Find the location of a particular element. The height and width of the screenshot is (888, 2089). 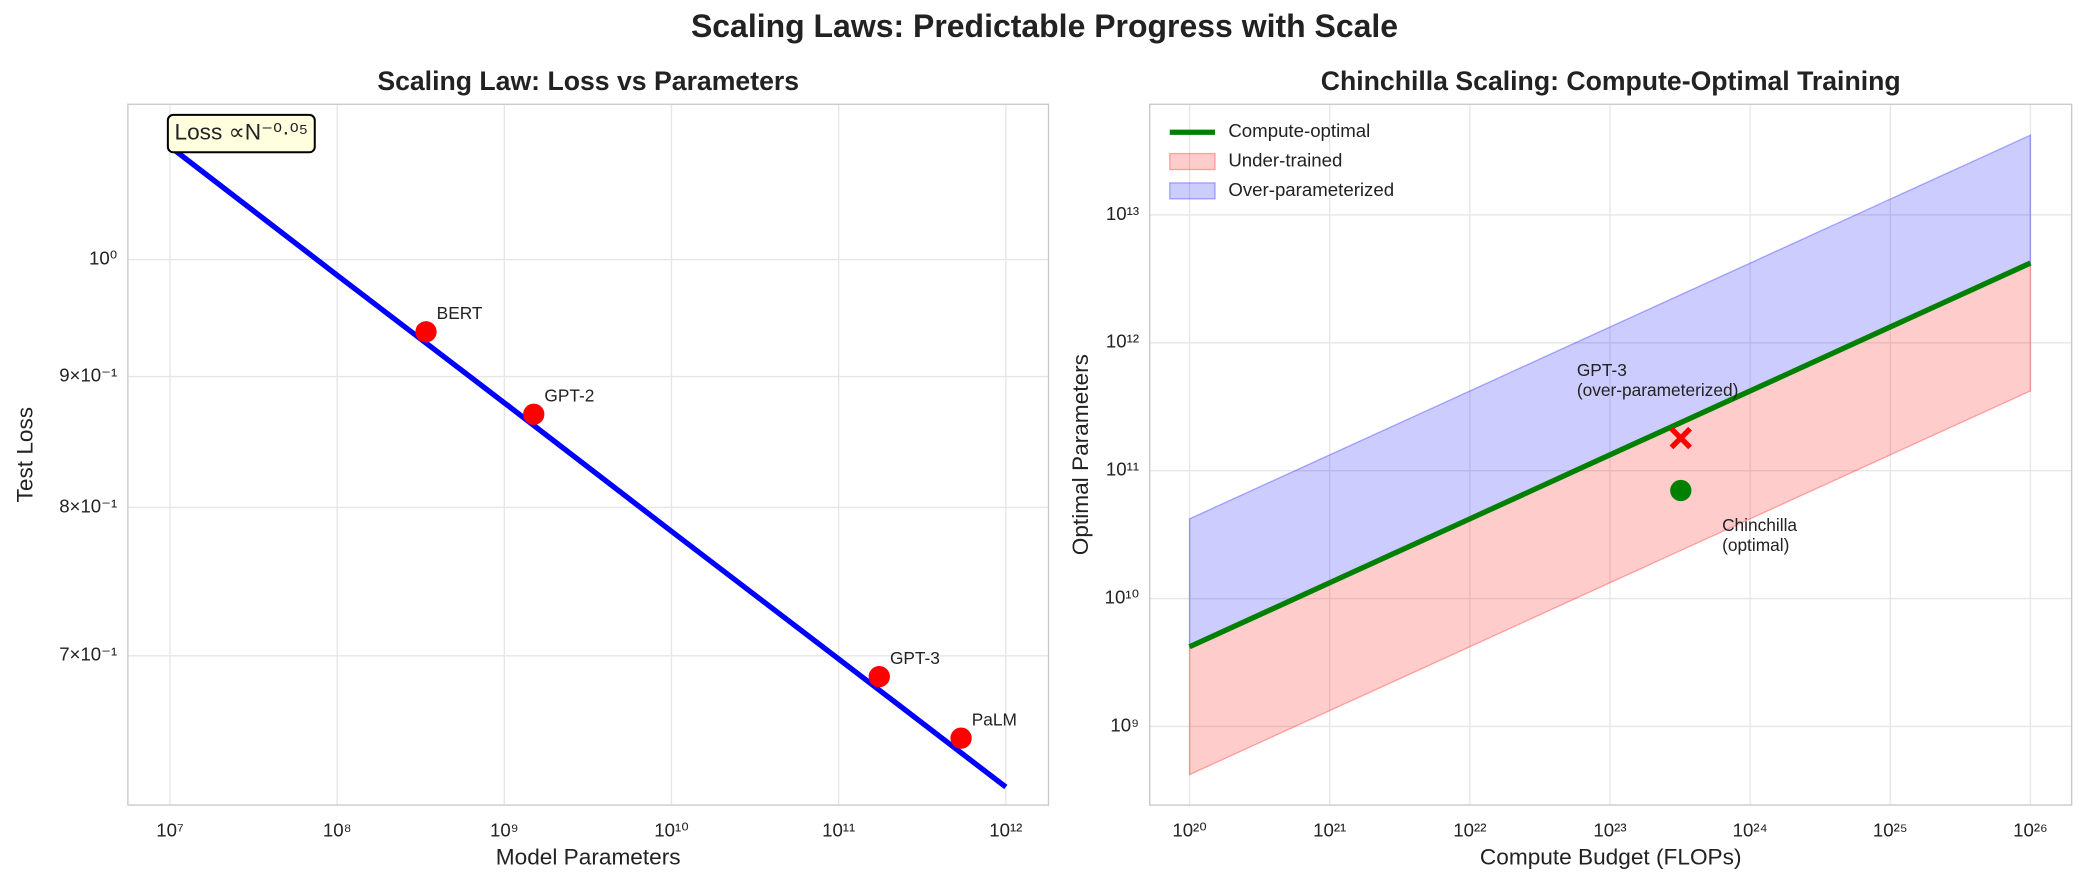

annotation-box is located at coordinates (241, 133).